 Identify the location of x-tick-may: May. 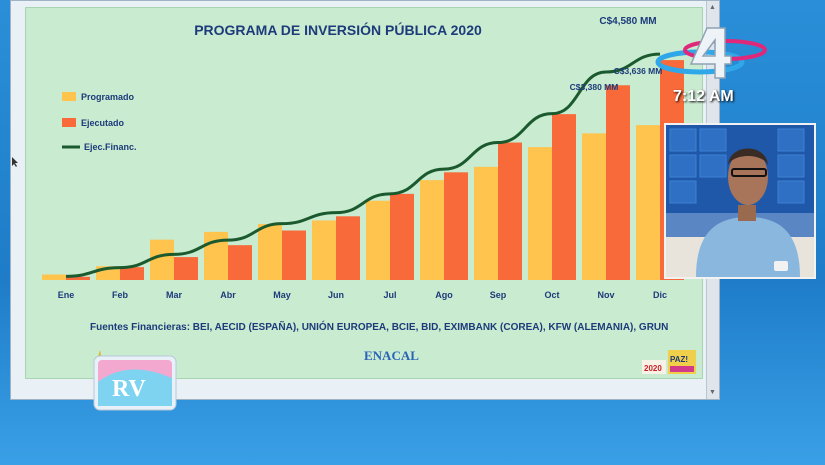
(282, 295).